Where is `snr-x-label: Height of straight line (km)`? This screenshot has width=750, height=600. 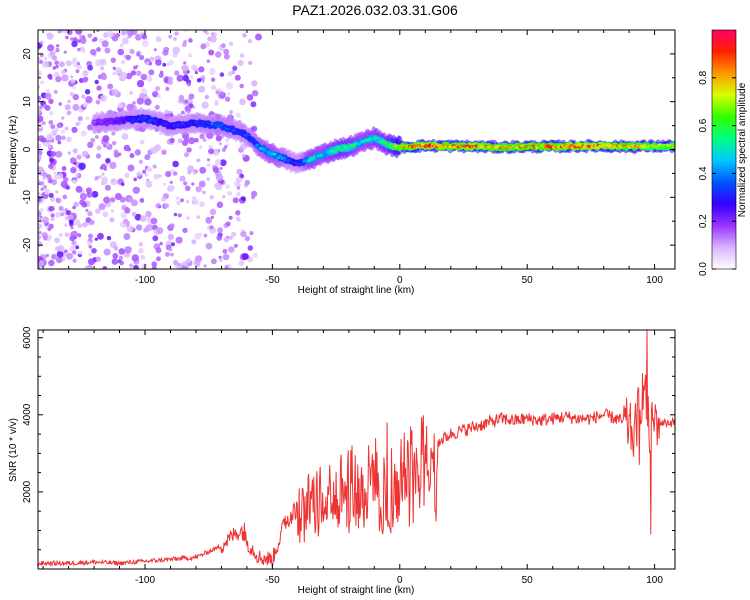 snr-x-label: Height of straight line (km) is located at coordinates (356, 590).